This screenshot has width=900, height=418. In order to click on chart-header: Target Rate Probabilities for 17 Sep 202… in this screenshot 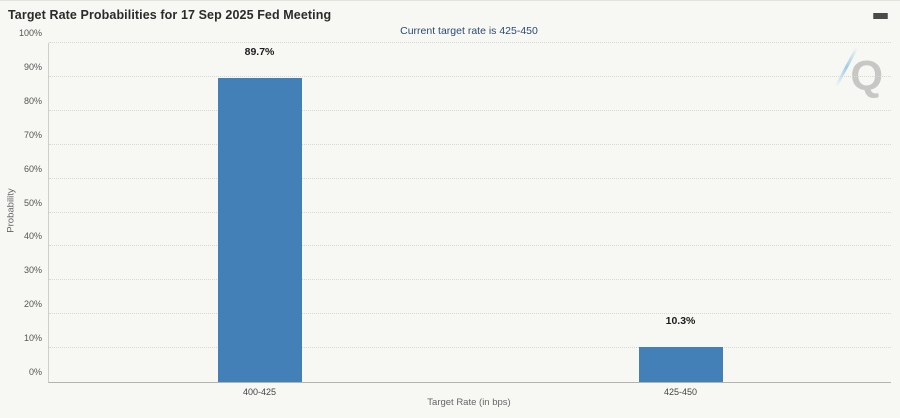, I will do `click(450, 13)`.